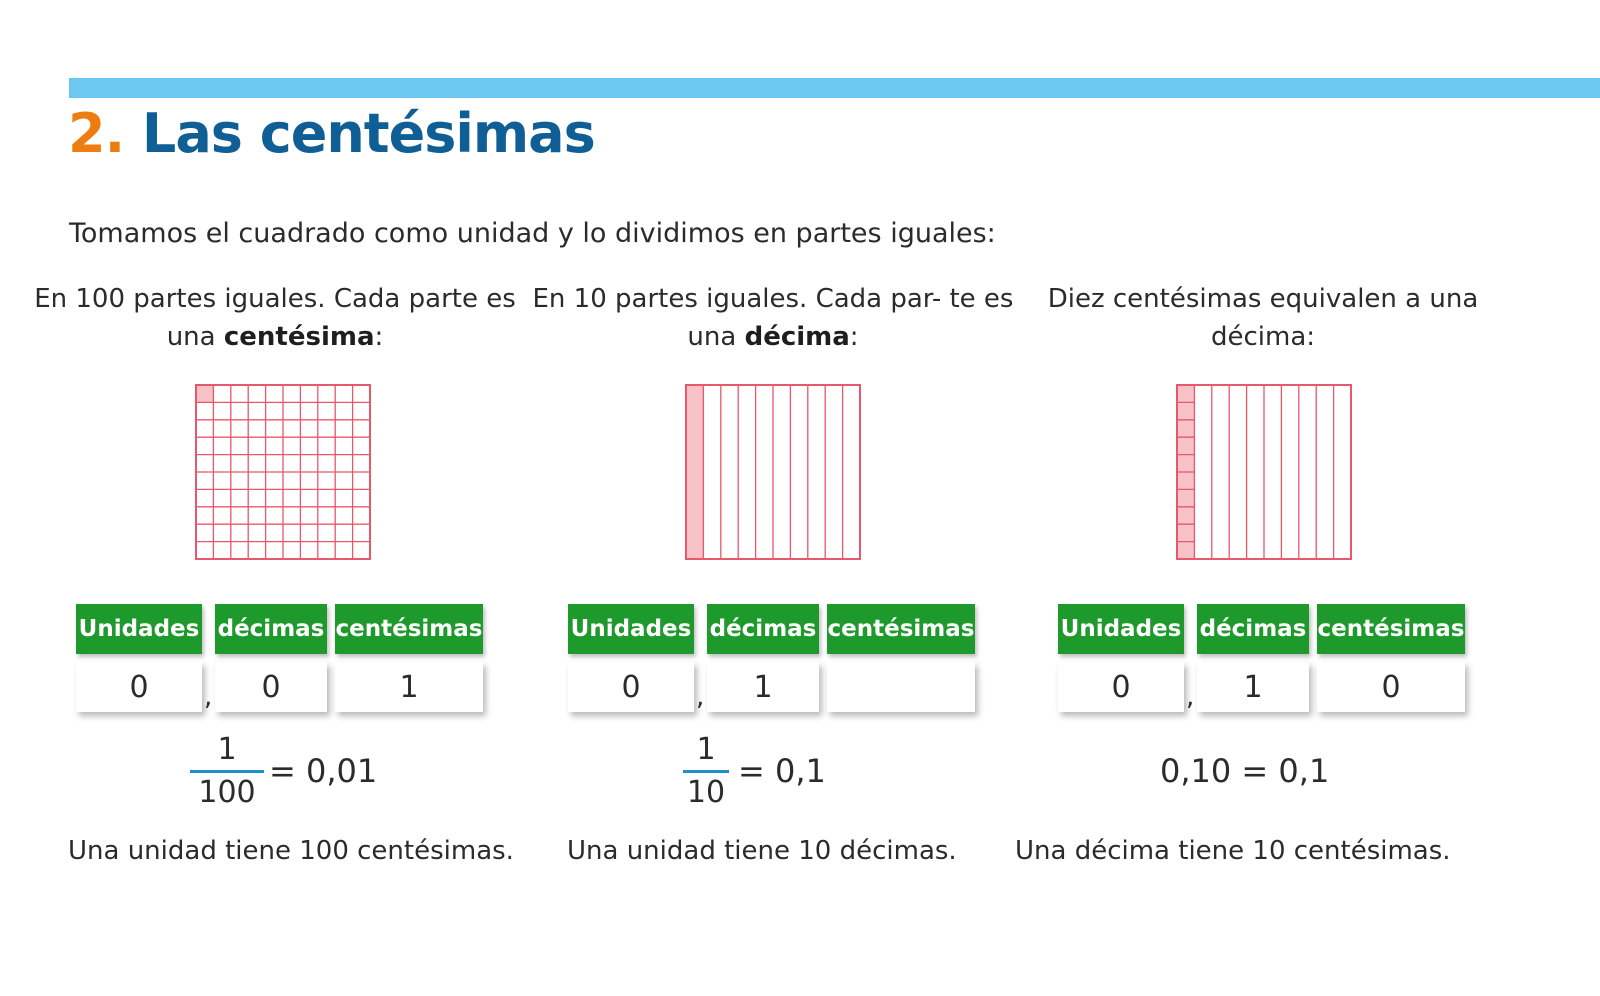 The height and width of the screenshot is (996, 1600). What do you see at coordinates (368, 133) in the screenshot?
I see `section-title-text: Las centésimas` at bounding box center [368, 133].